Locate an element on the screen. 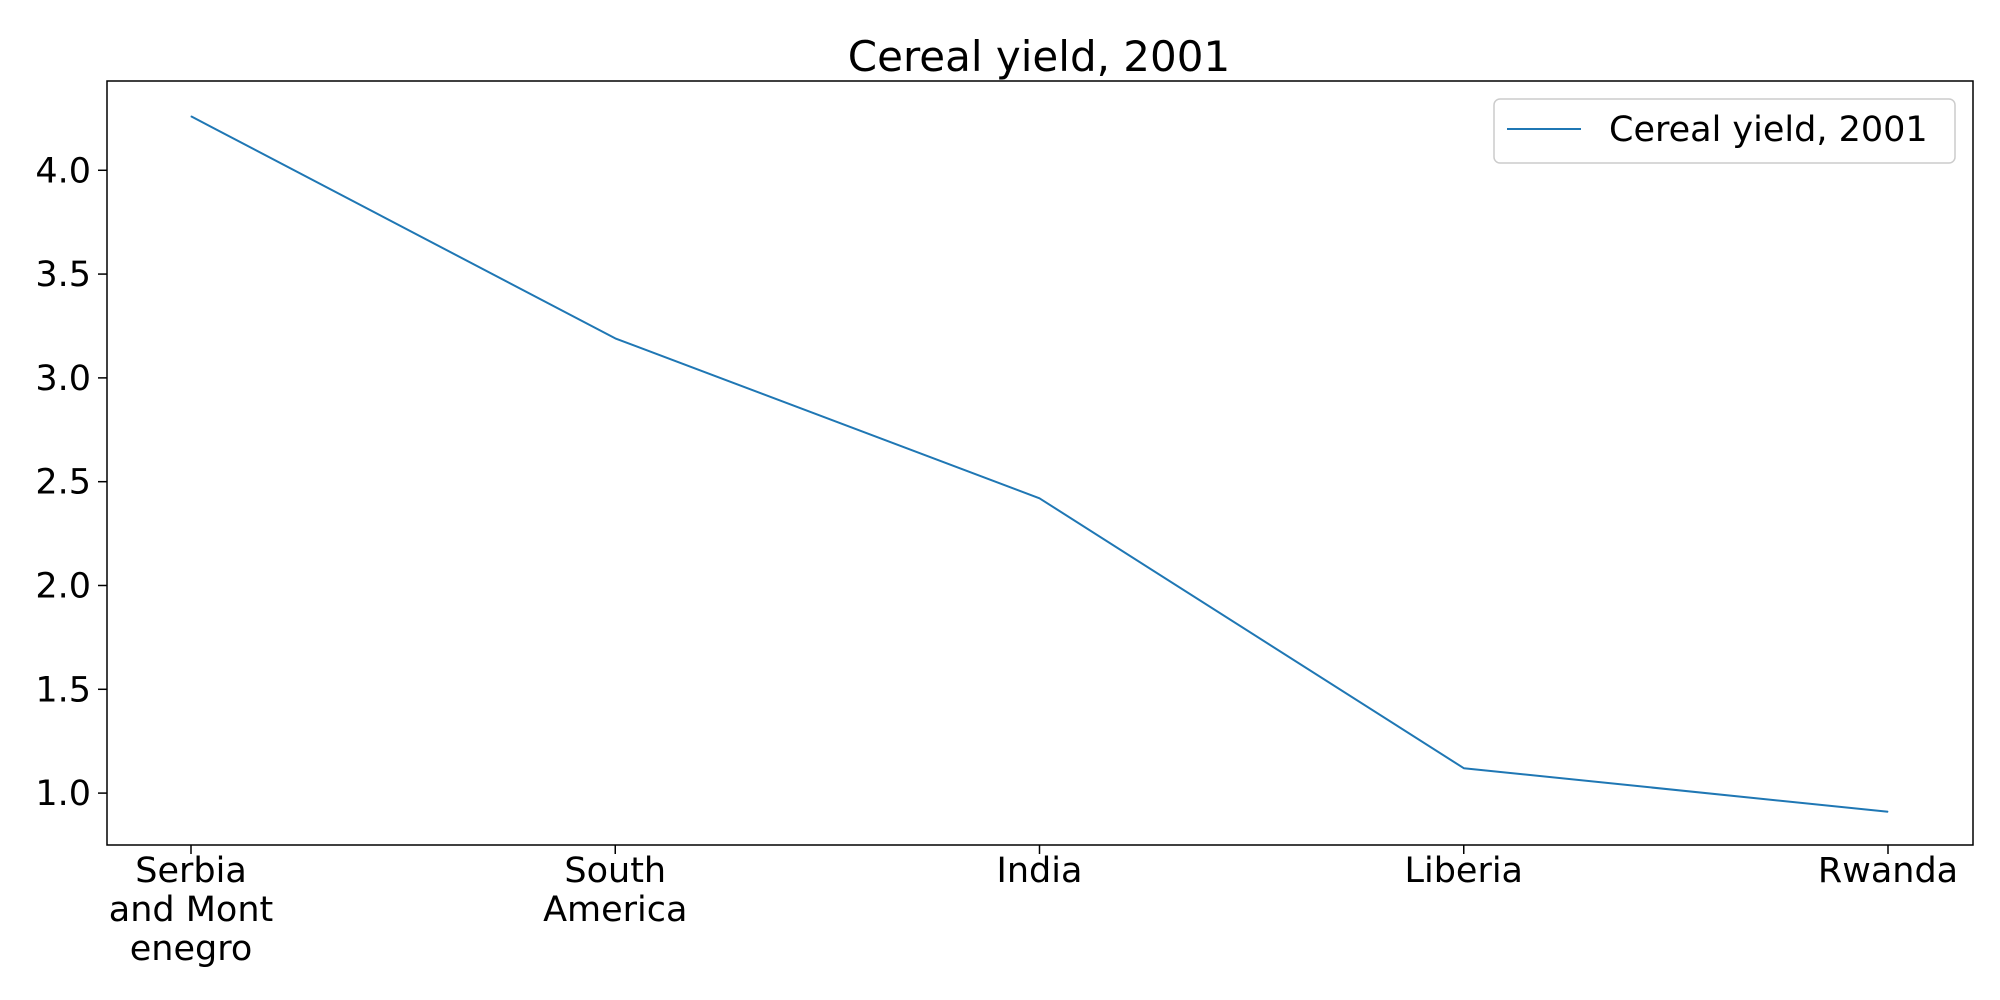  y-tick-label: 1.0 is located at coordinates (63, 794).